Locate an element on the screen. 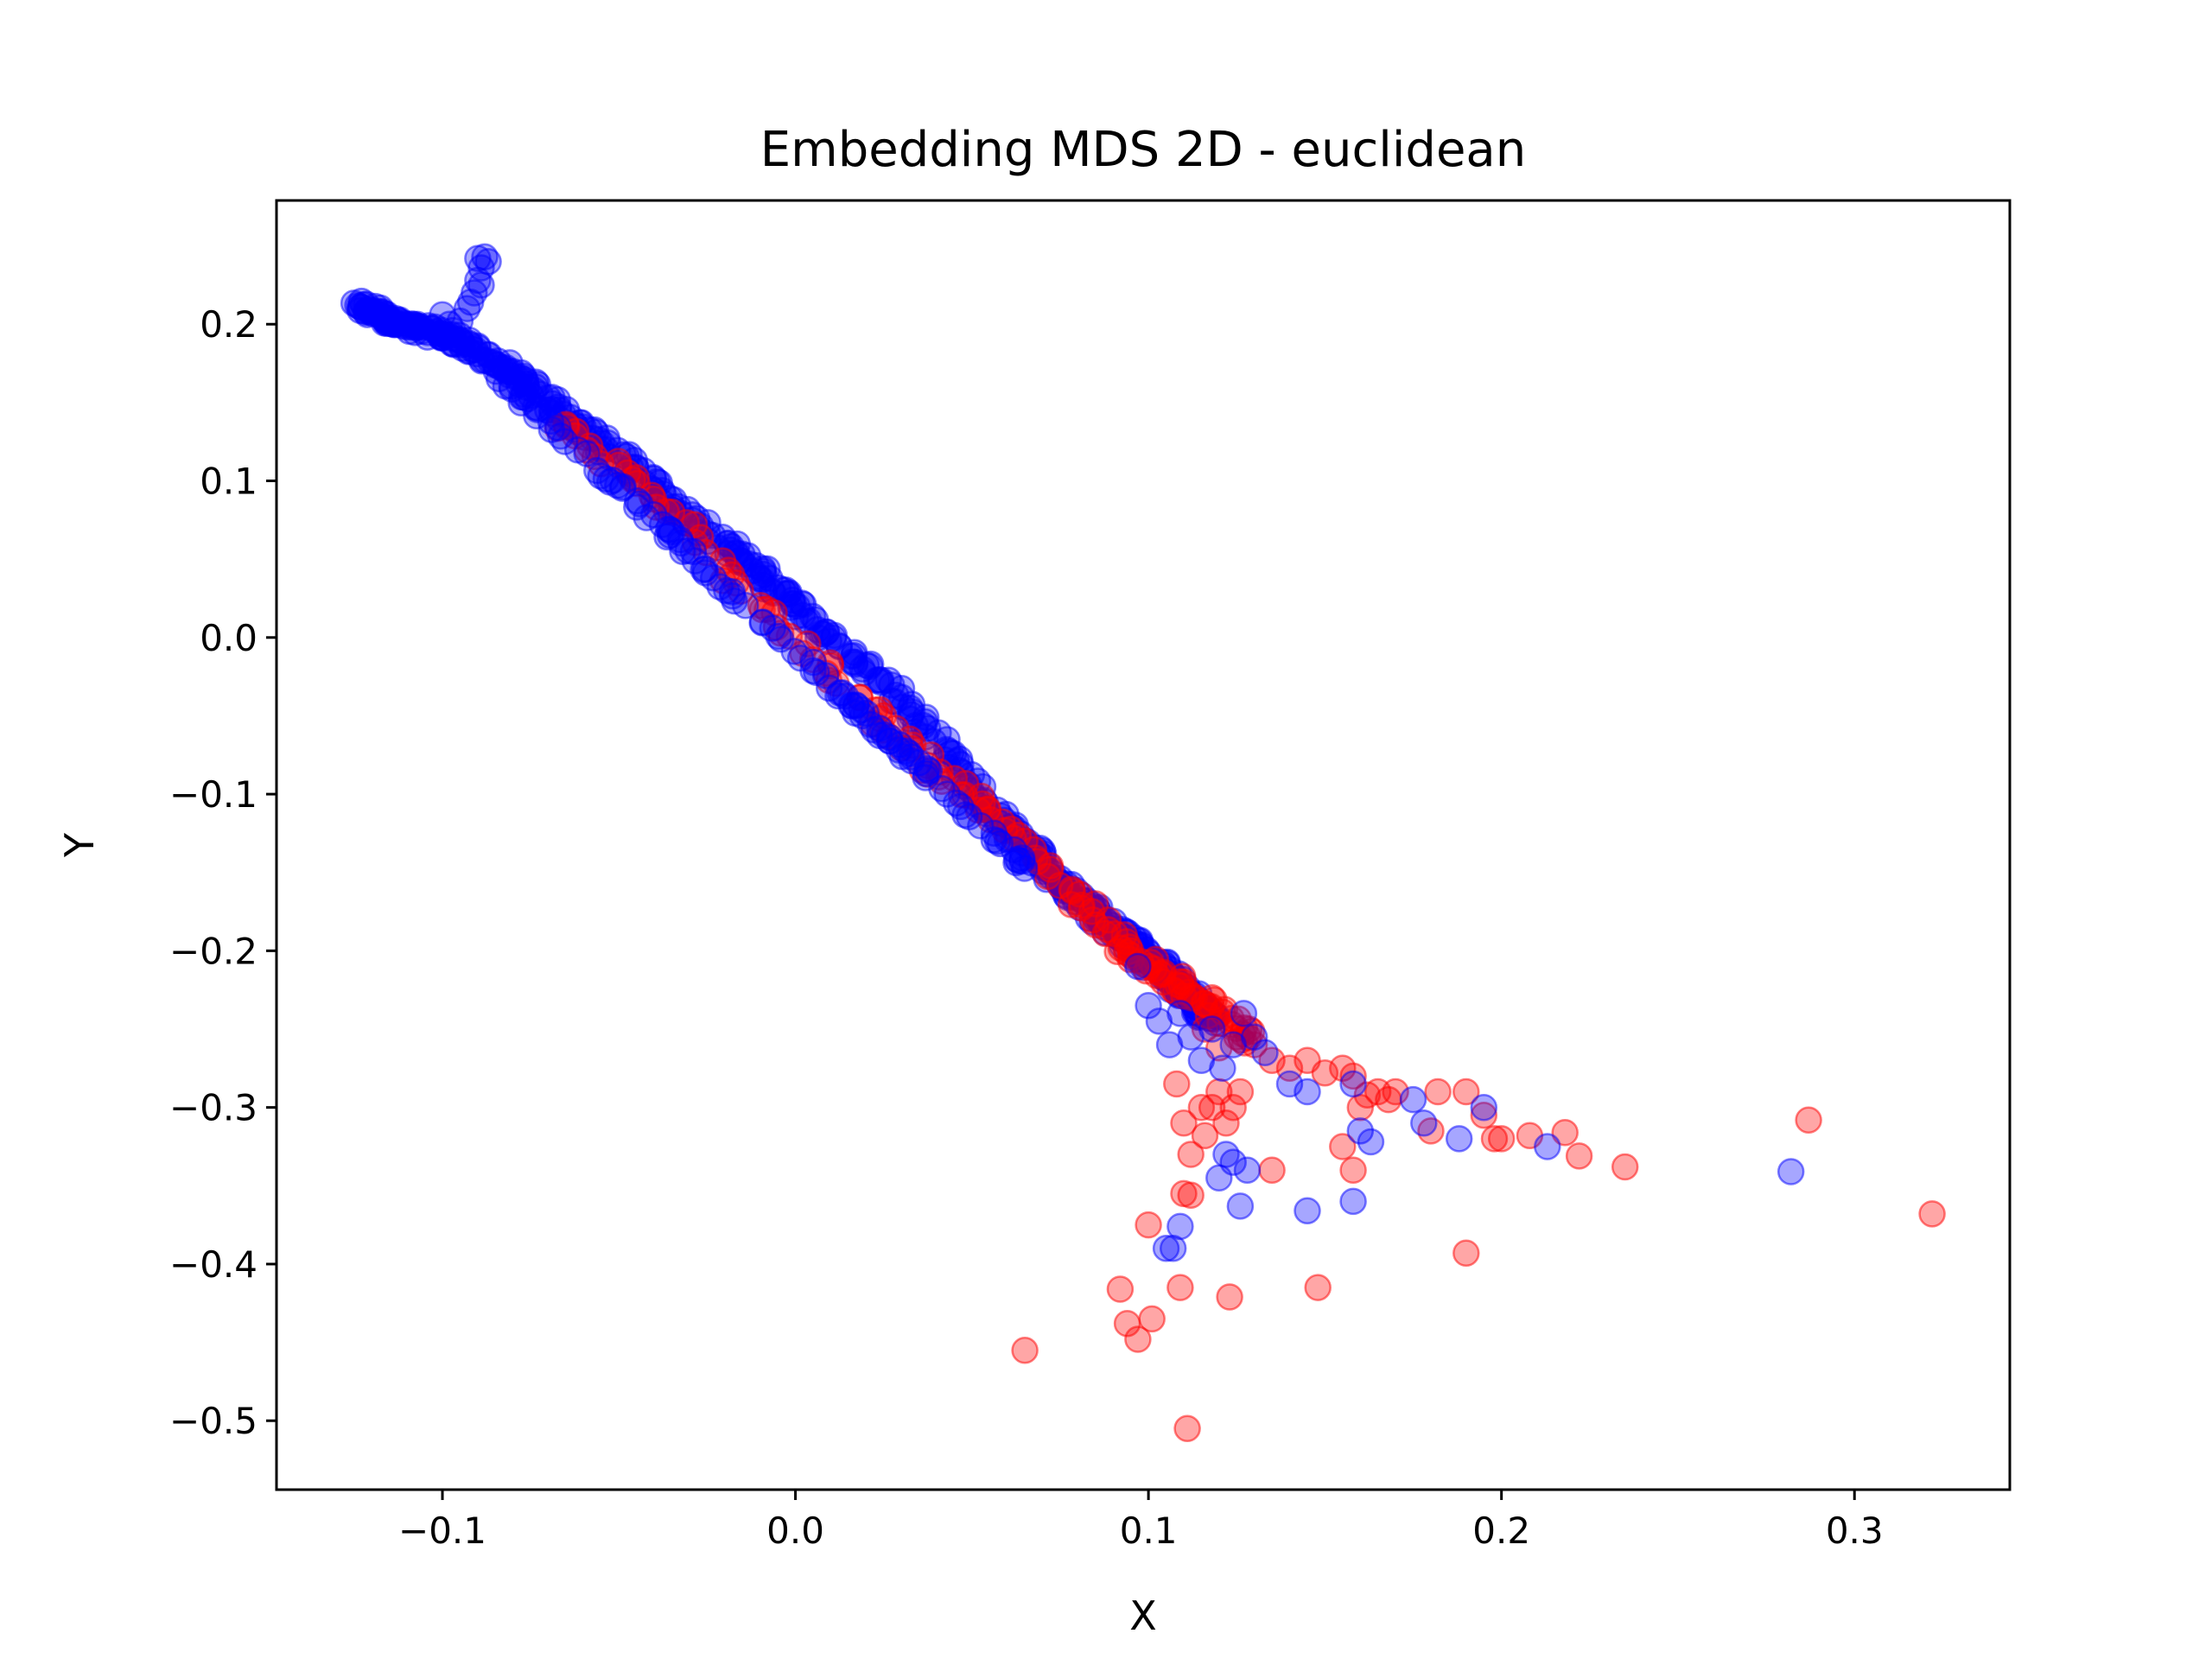 Image resolution: width=2212 pixels, height=1659 pixels. chart-title: Embedding MDS 2D - euclidean is located at coordinates (1143, 150).